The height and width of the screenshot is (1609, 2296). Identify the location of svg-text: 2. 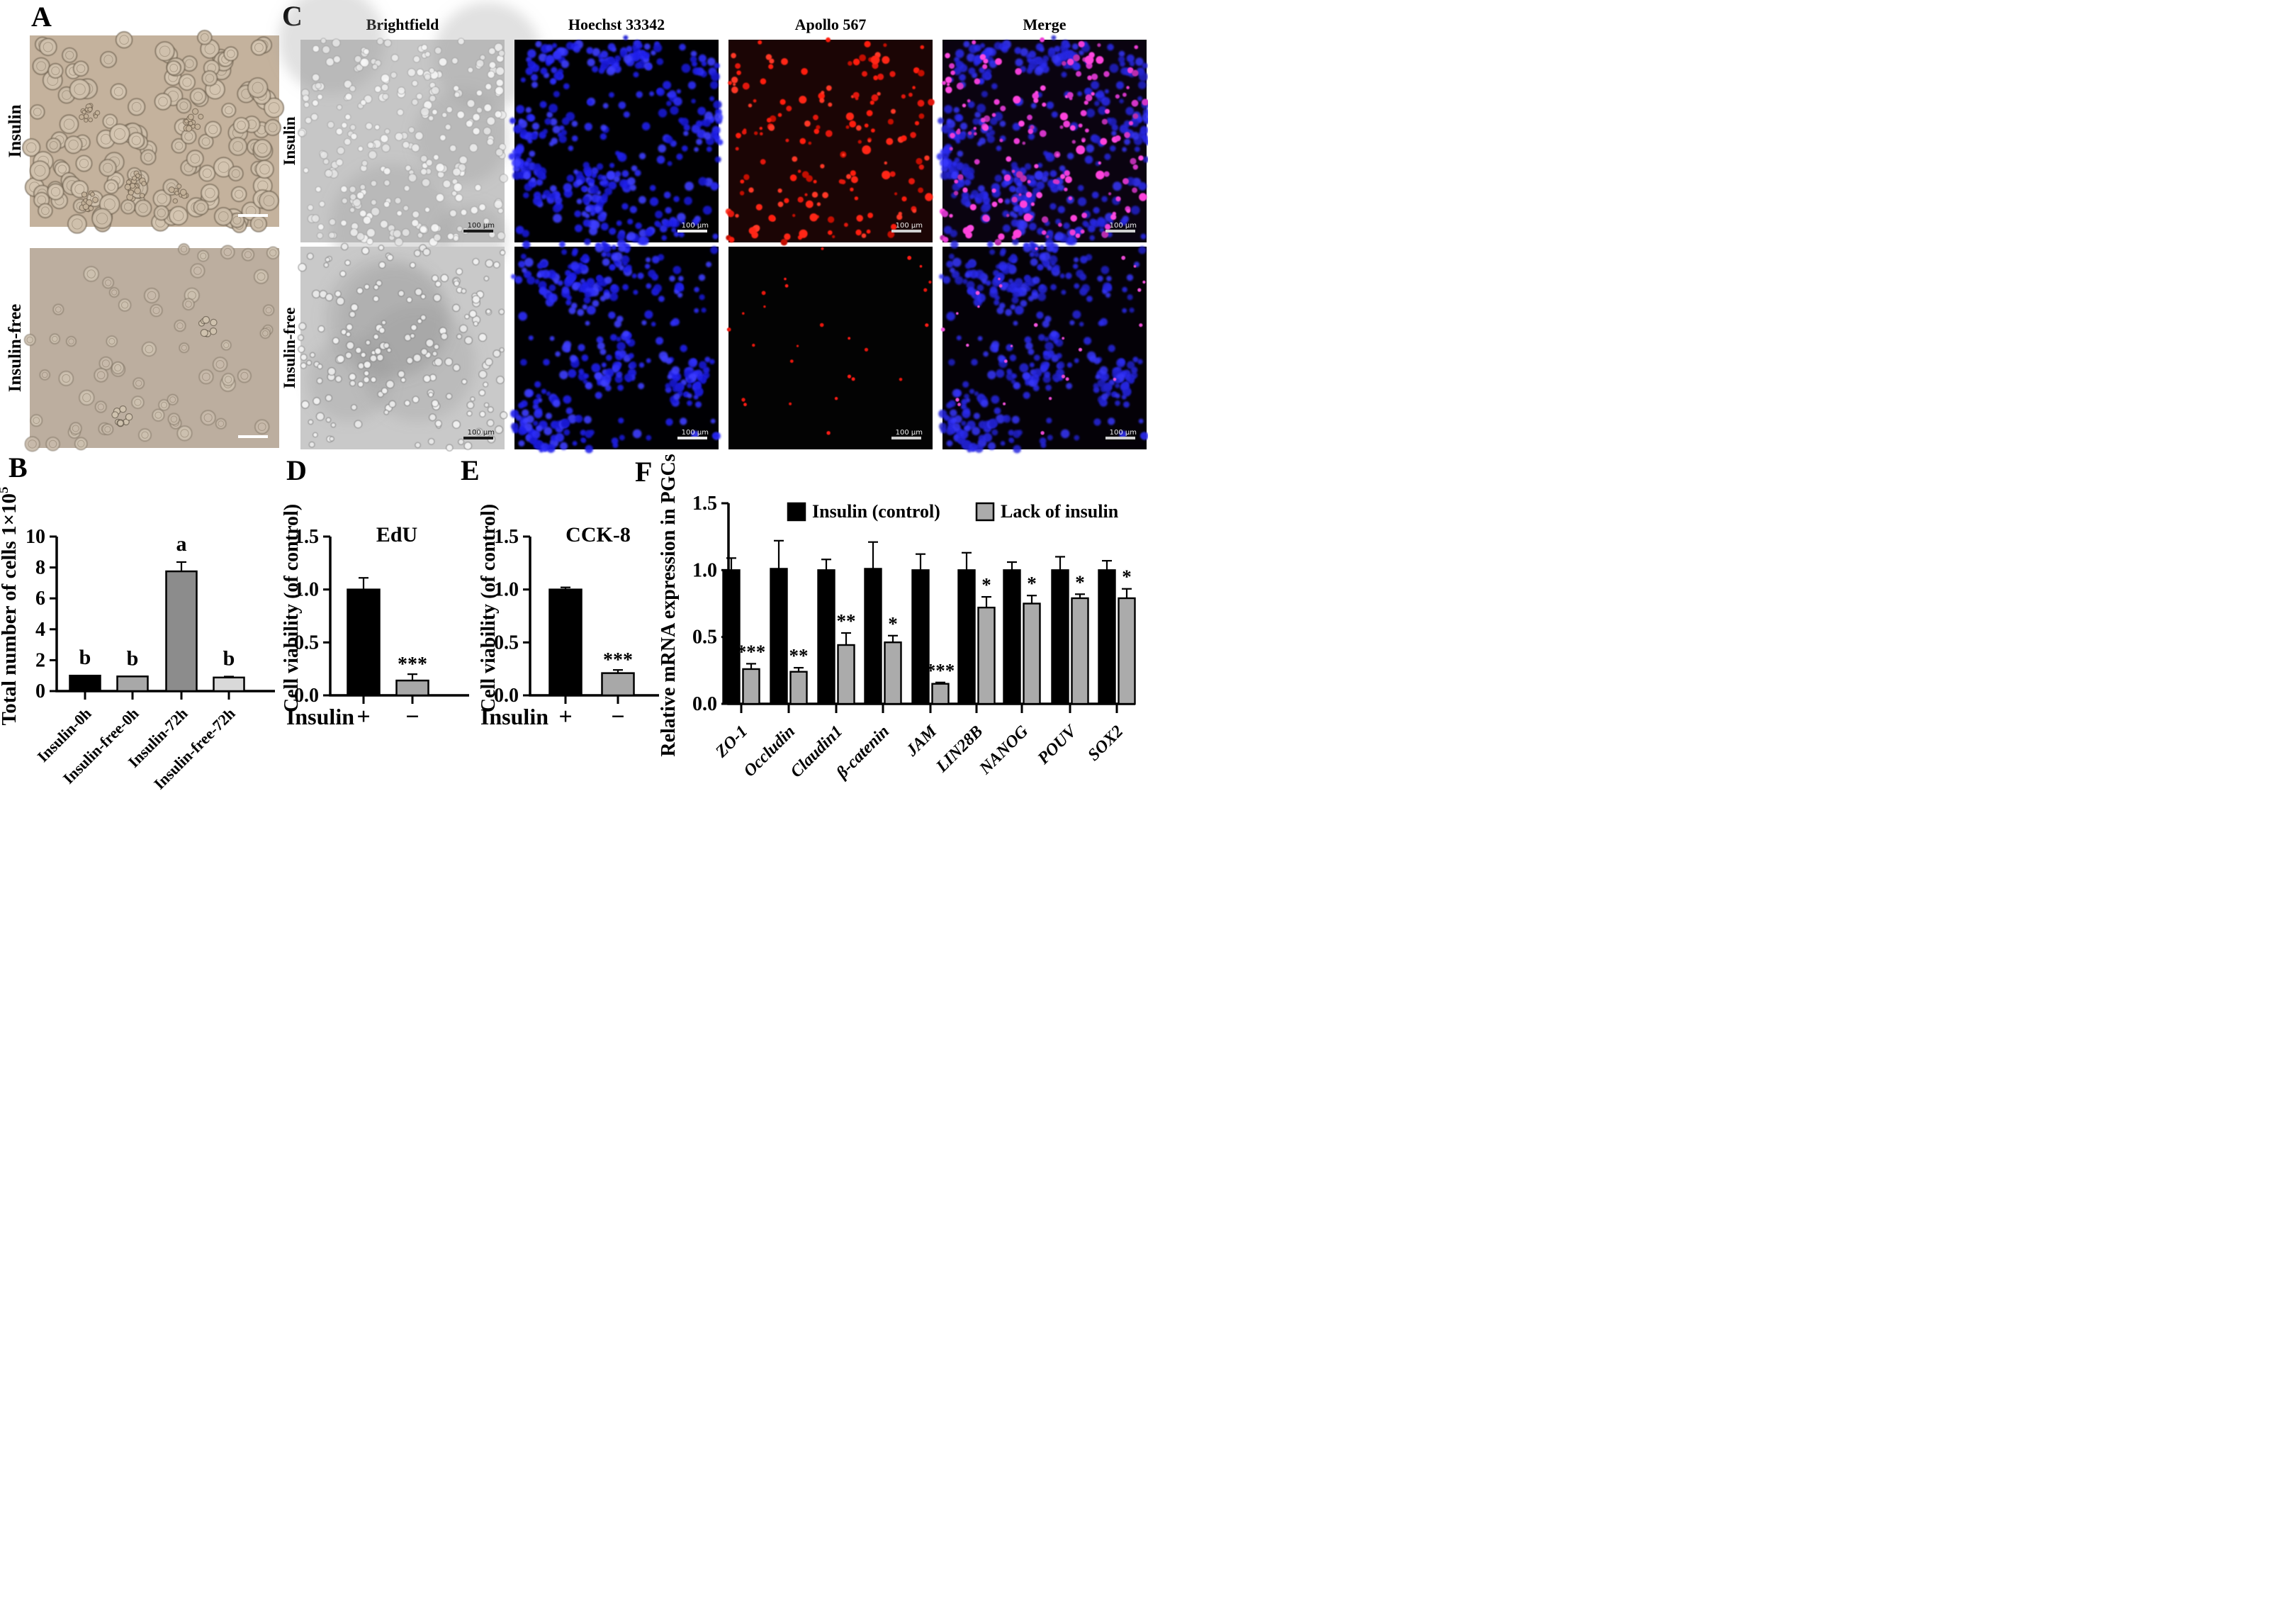
(40, 660).